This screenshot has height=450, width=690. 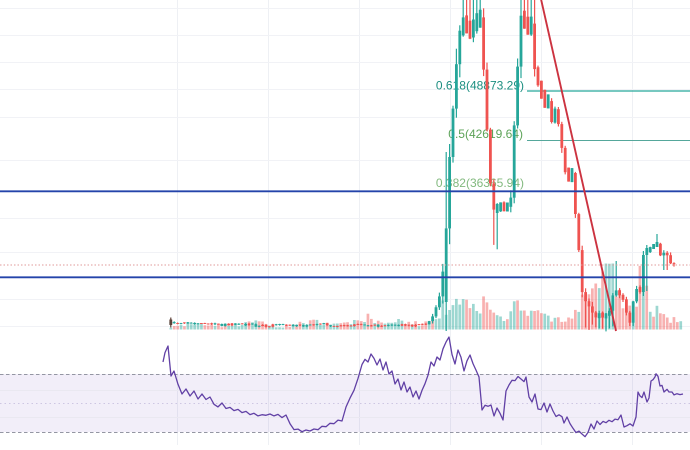 I want to click on svg-text: 0.5(42619.64), so click(x=485, y=134).